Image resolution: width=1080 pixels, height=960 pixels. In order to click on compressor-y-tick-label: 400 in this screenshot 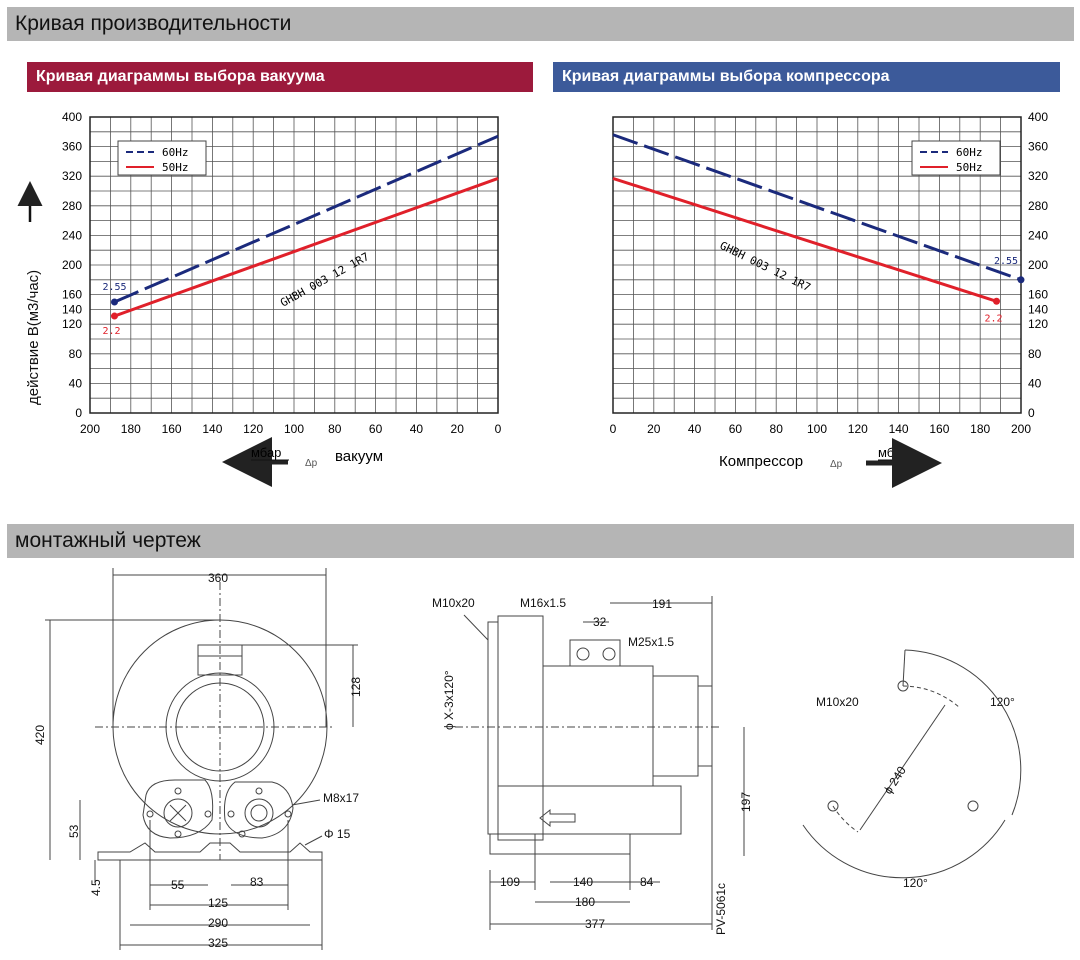, I will do `click(1038, 117)`.